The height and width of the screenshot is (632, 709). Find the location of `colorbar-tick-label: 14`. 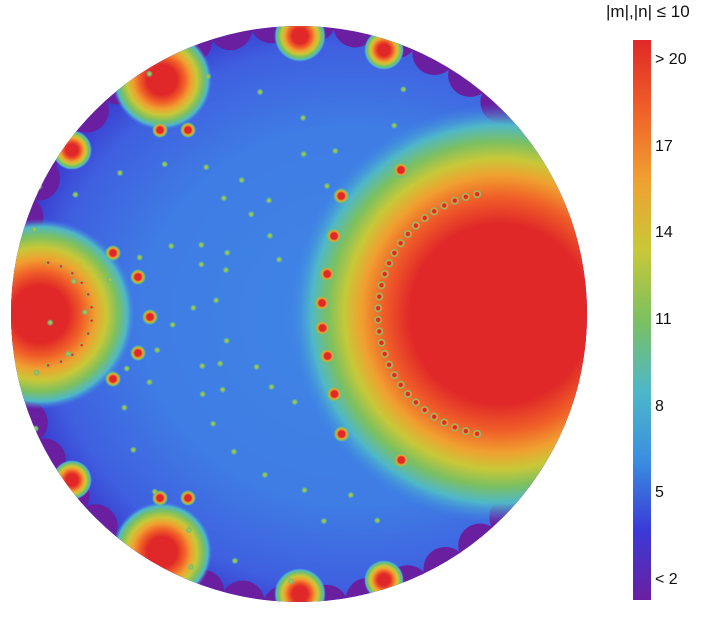

colorbar-tick-label: 14 is located at coordinates (664, 233).